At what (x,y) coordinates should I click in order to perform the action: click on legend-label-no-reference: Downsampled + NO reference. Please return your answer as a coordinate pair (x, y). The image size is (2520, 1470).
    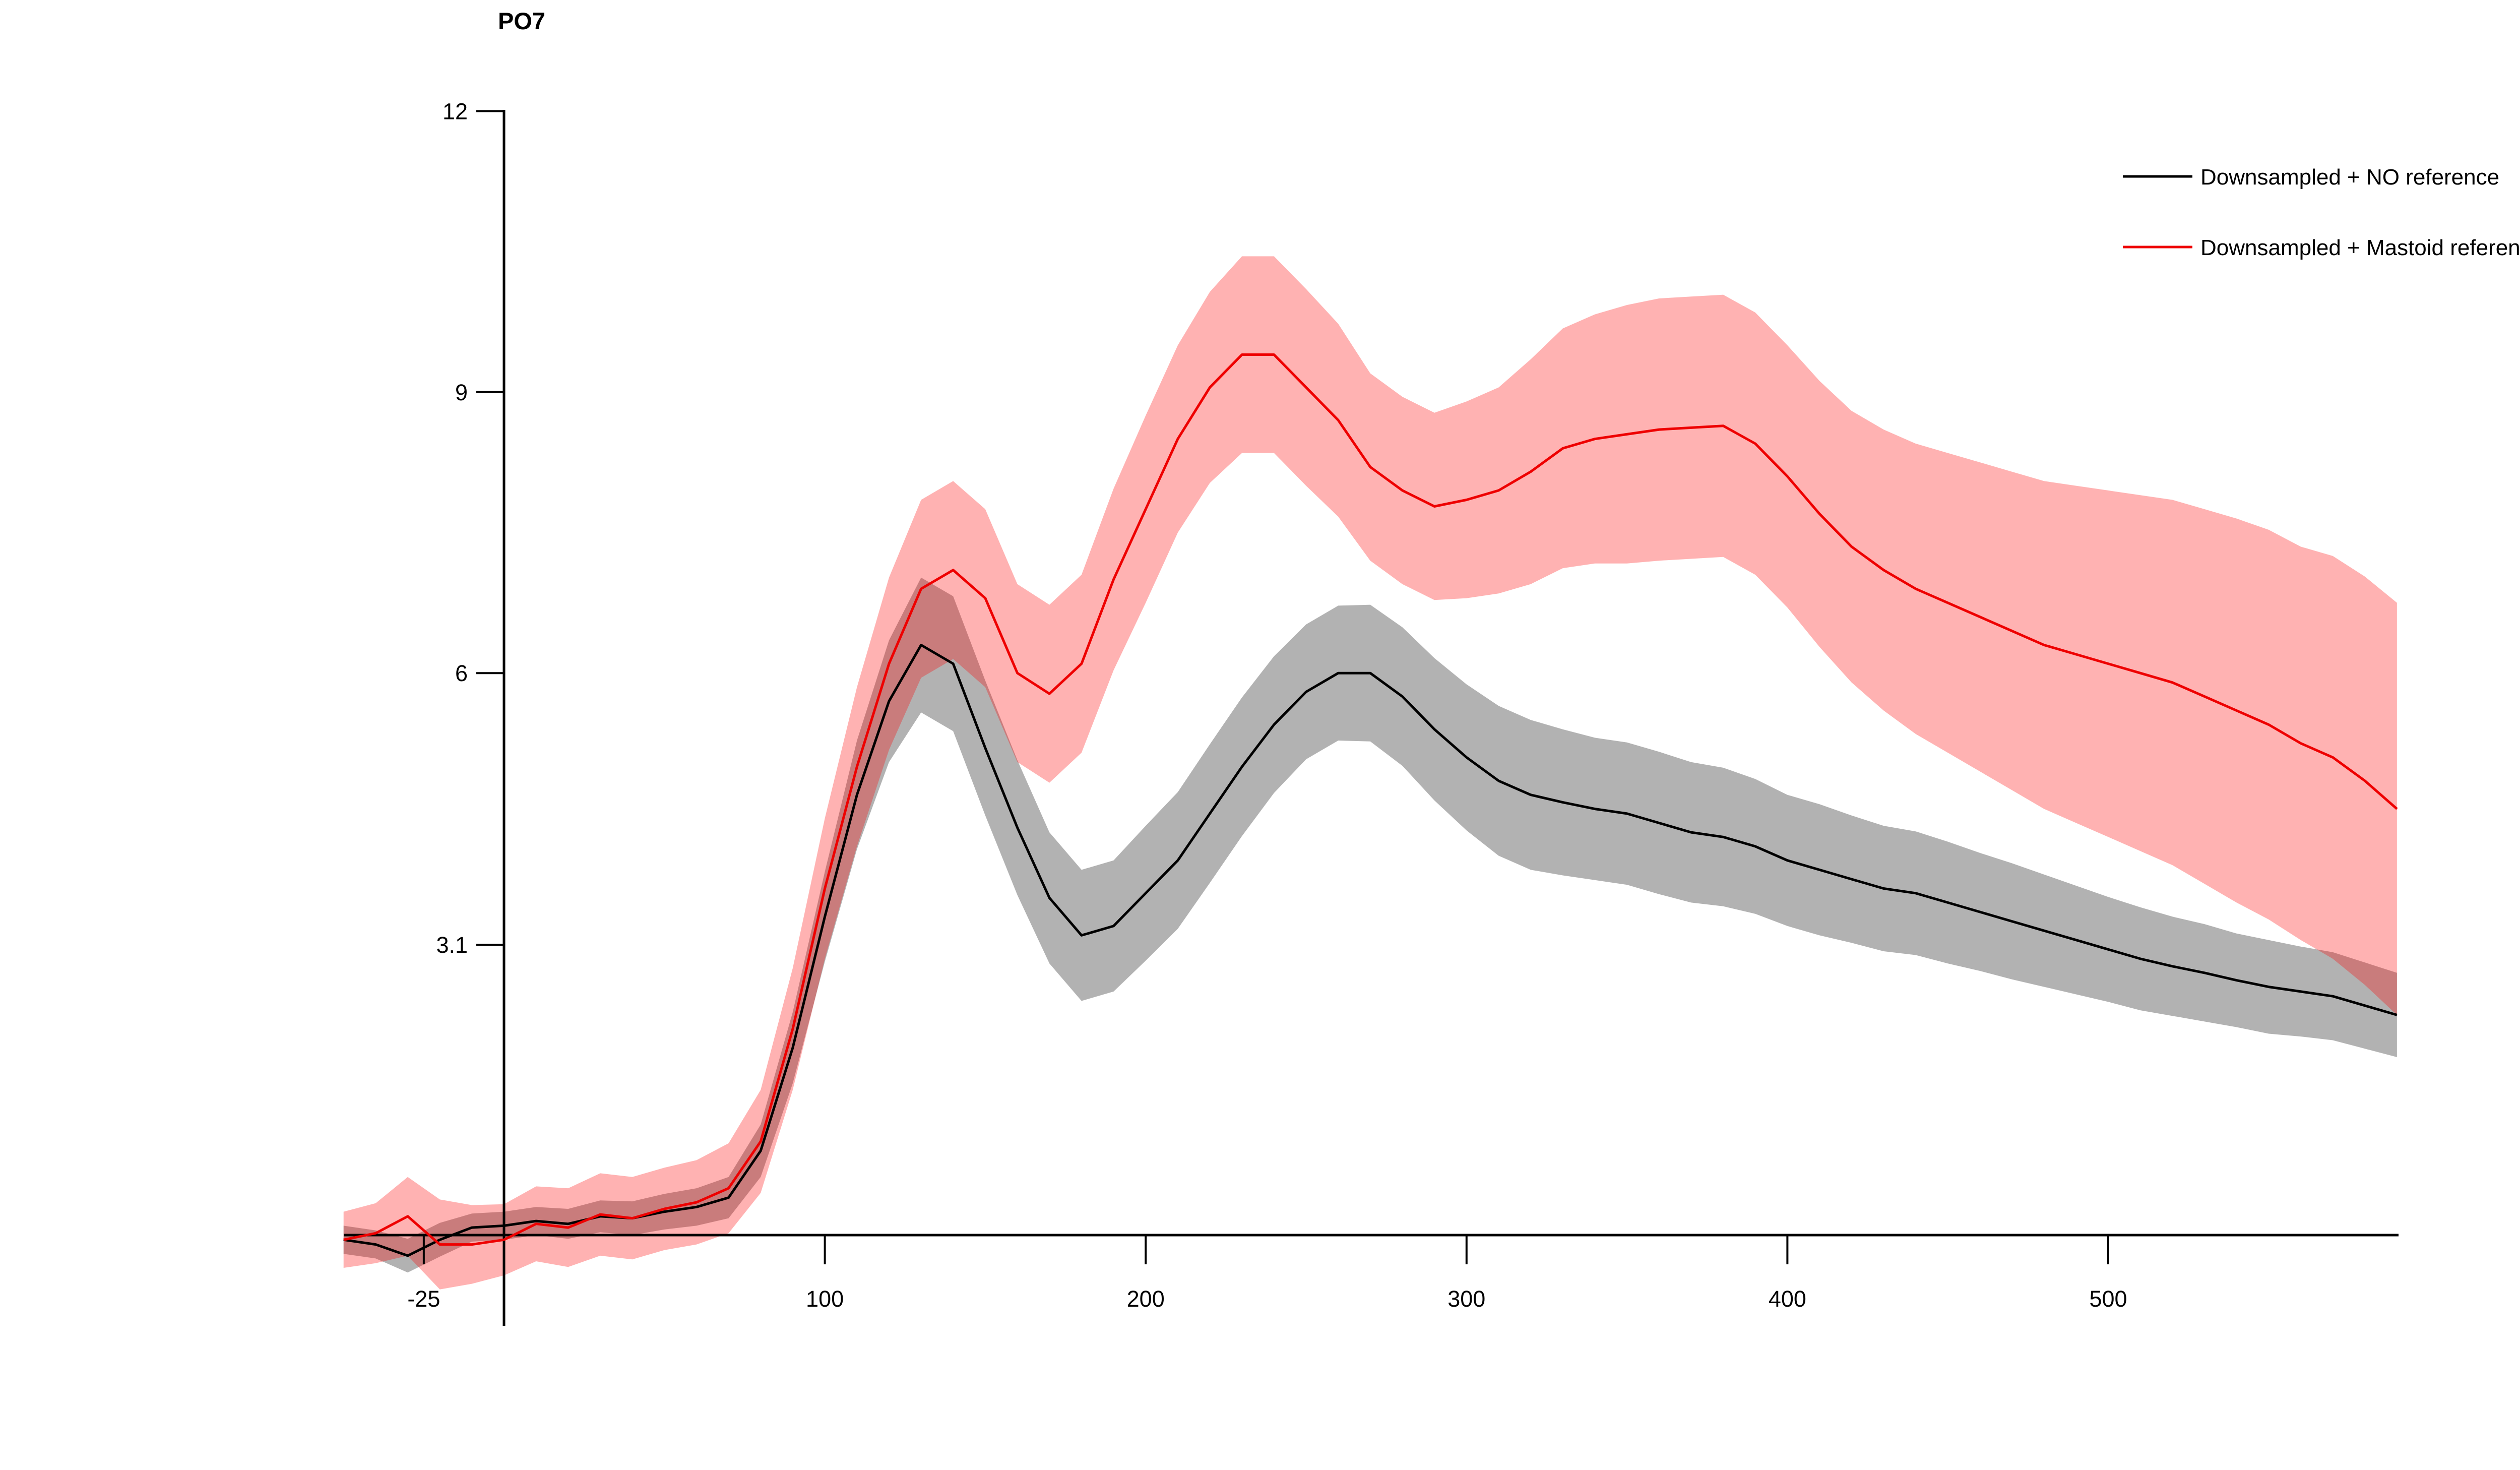
    Looking at the image, I should click on (2349, 177).